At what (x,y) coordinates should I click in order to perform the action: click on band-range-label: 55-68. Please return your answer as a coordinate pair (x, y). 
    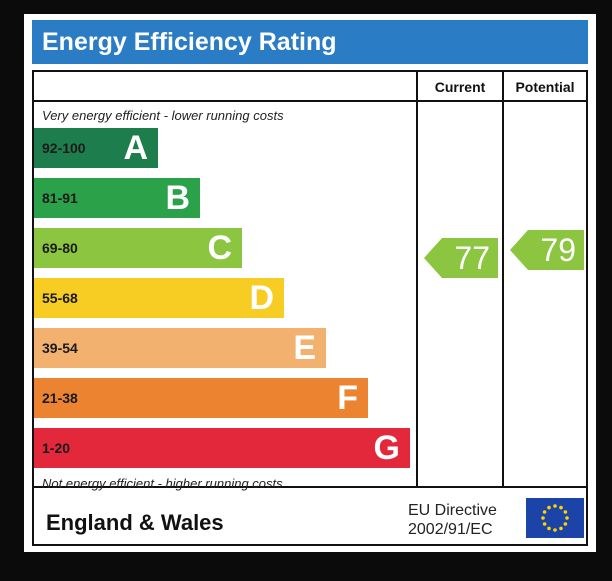
    Looking at the image, I should click on (60, 298).